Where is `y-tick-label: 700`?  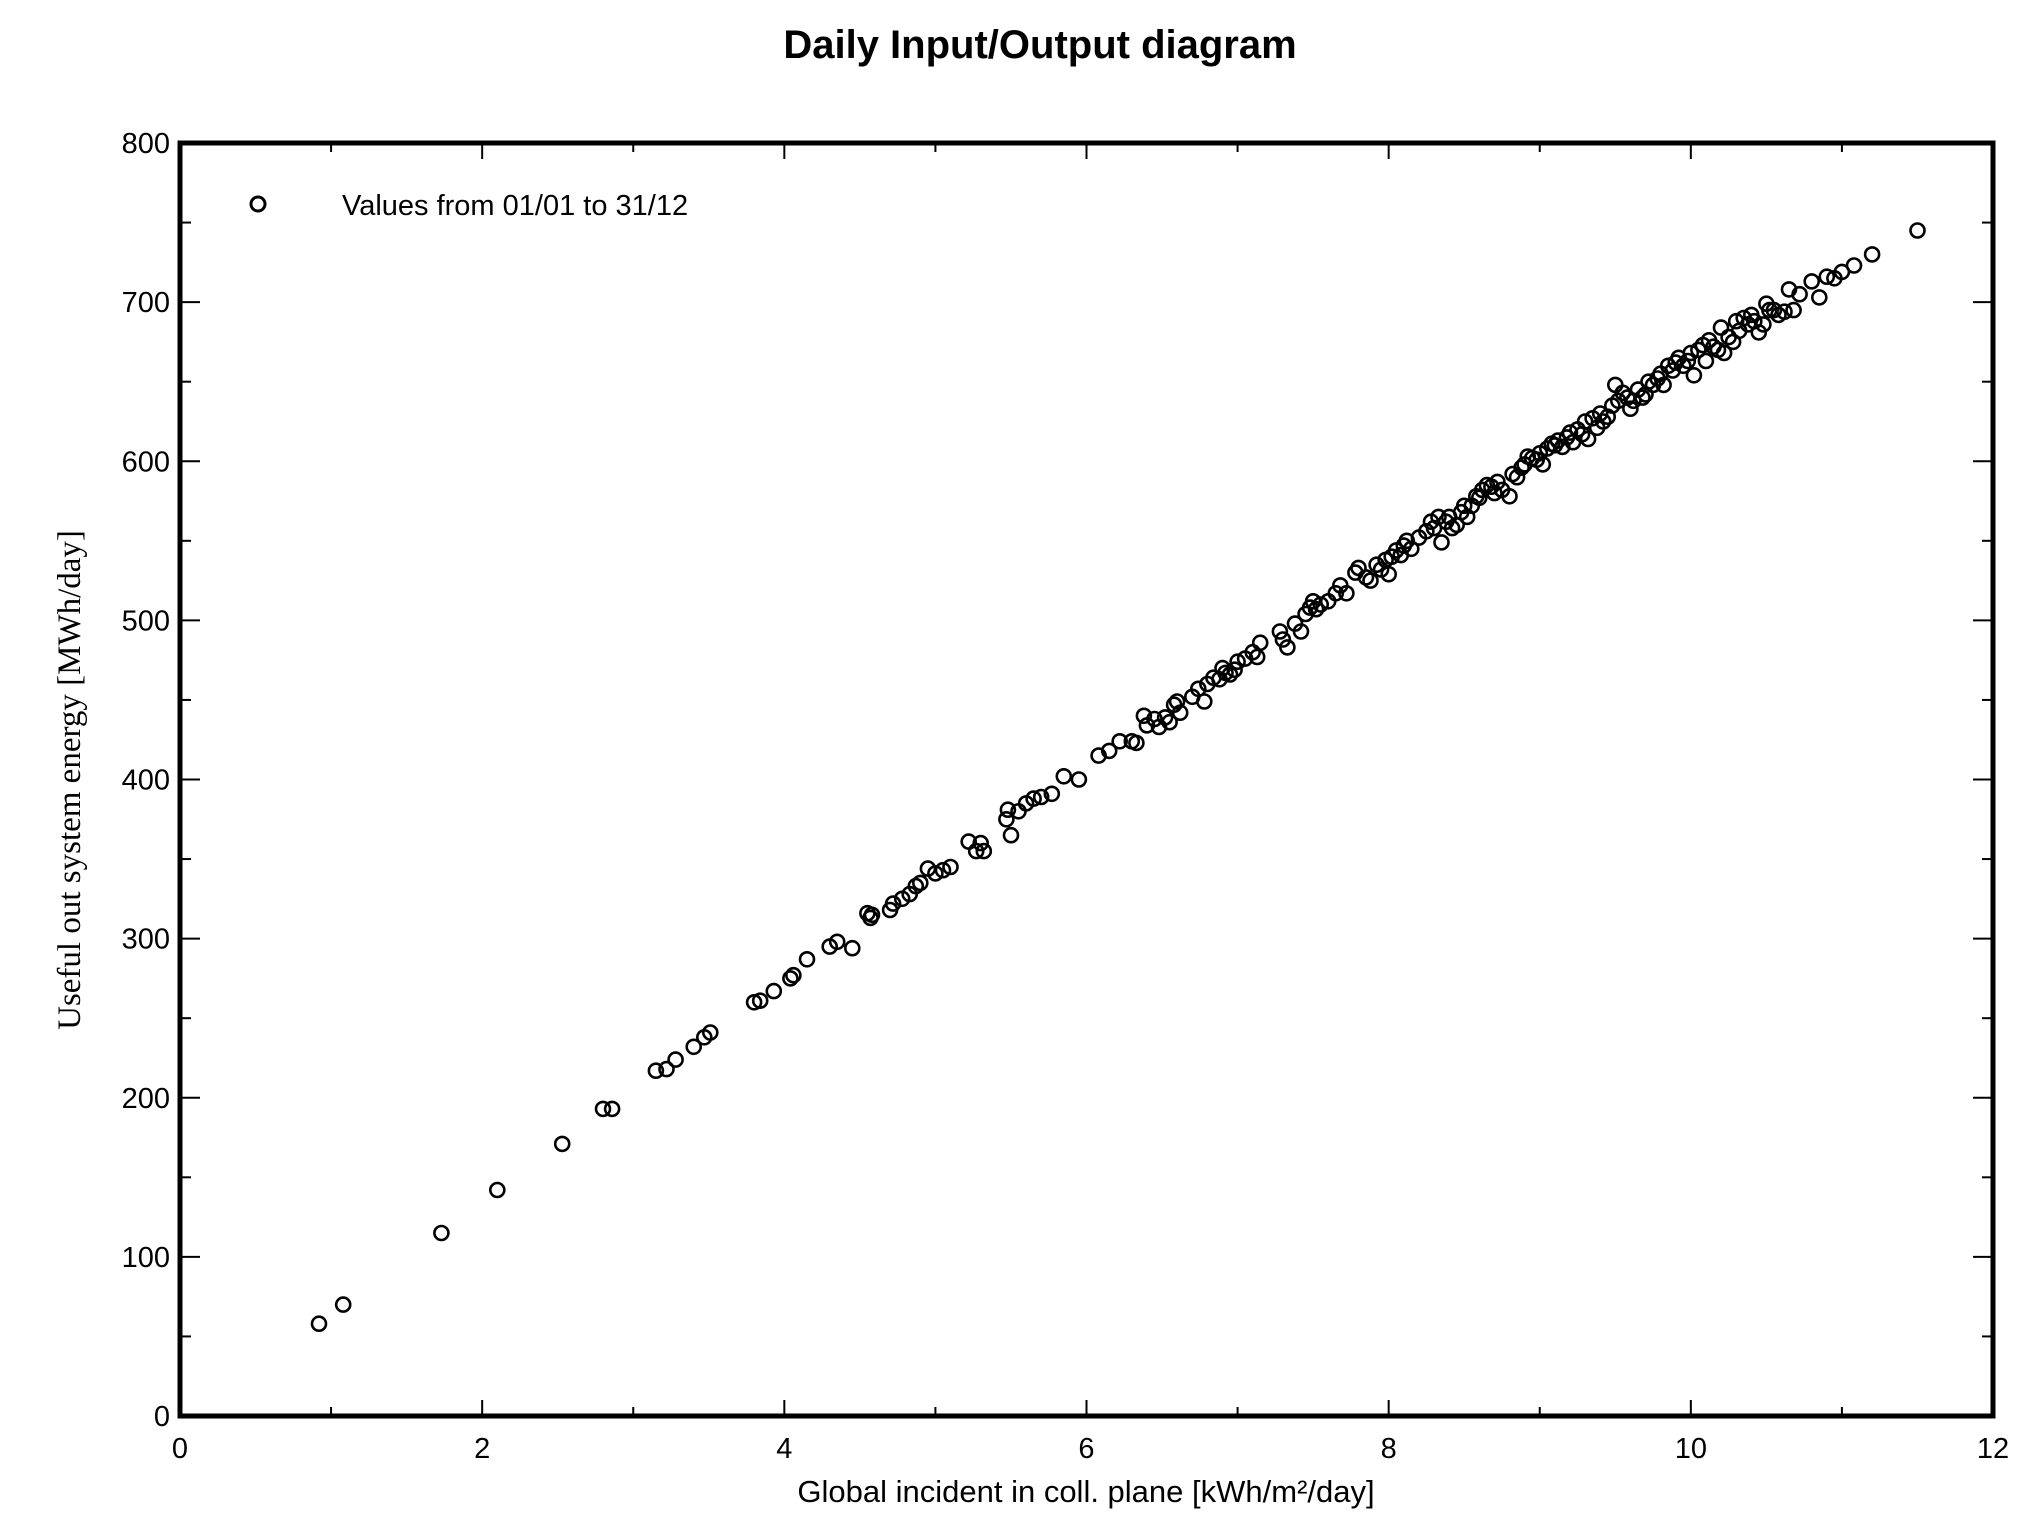
y-tick-label: 700 is located at coordinates (146, 303).